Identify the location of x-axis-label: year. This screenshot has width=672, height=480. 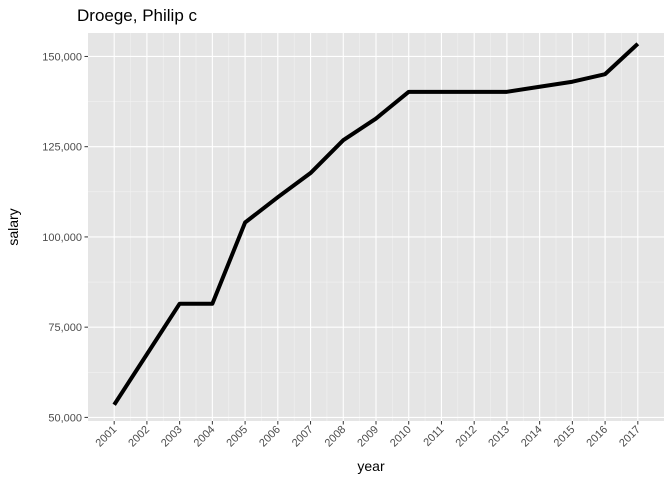
(371, 466).